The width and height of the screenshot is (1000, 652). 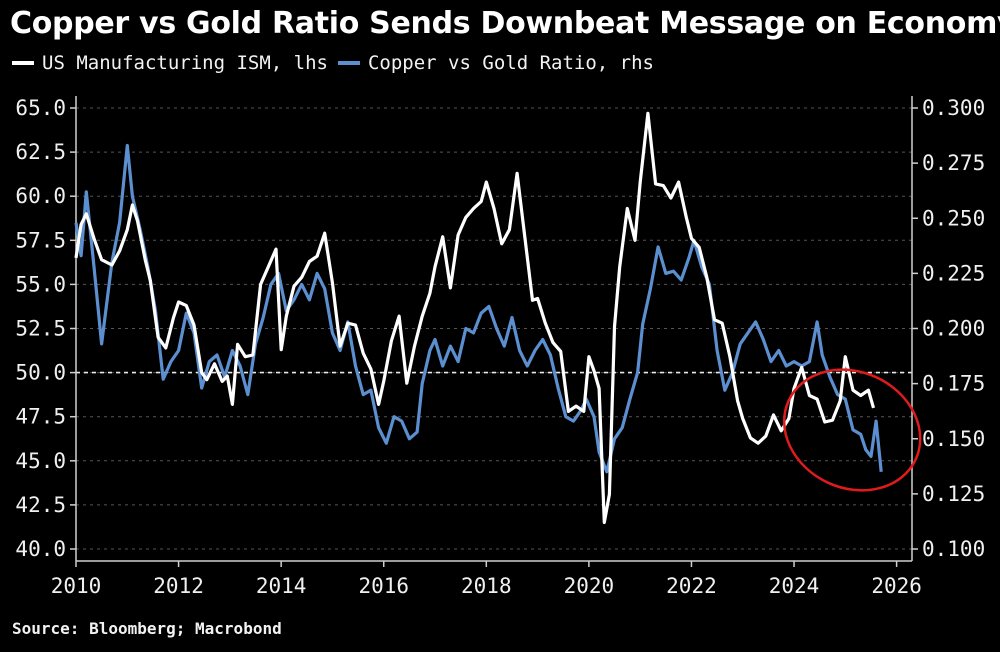 I want to click on left-tick-label: 45.0, so click(x=40, y=461).